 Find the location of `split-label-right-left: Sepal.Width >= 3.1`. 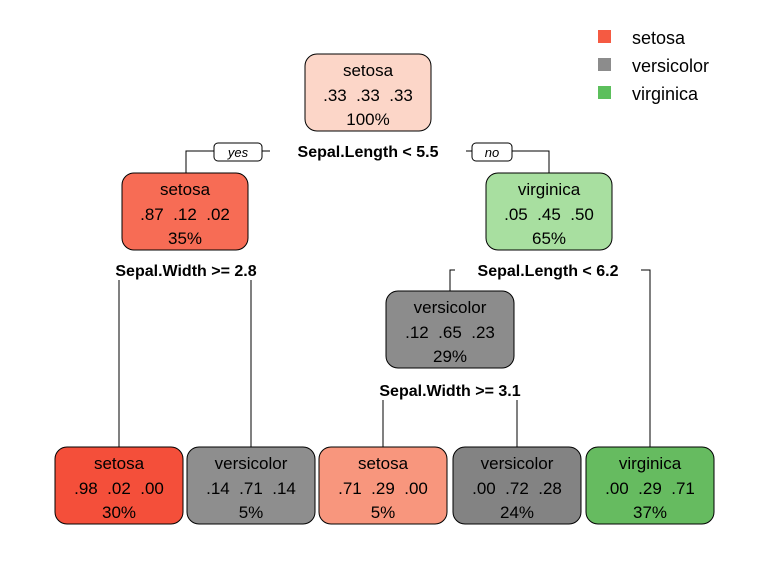

split-label-right-left: Sepal.Width >= 3.1 is located at coordinates (450, 390).